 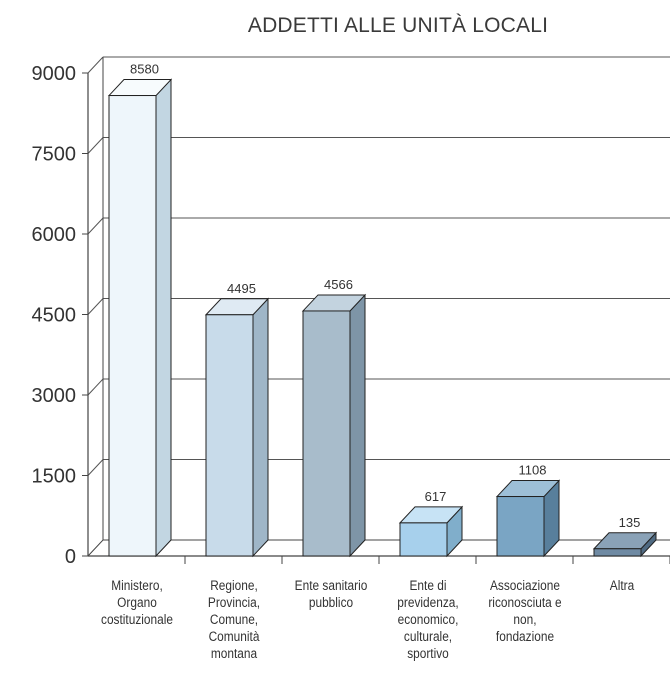 I want to click on x-tick-label-line: previdenza,, so click(x=427, y=602).